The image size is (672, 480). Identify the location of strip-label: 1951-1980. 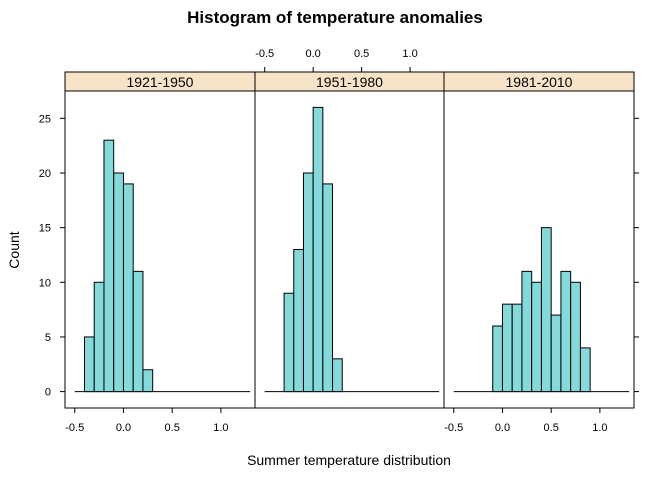
(349, 82).